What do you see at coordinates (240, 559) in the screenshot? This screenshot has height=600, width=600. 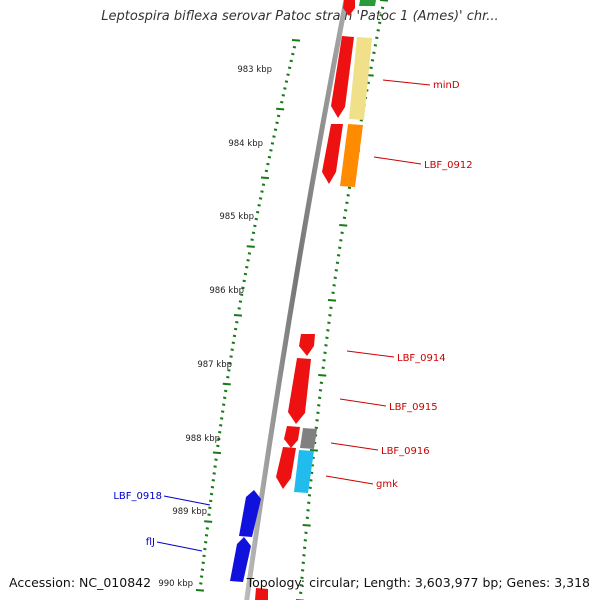 I see `gene-flJ-arrow` at bounding box center [240, 559].